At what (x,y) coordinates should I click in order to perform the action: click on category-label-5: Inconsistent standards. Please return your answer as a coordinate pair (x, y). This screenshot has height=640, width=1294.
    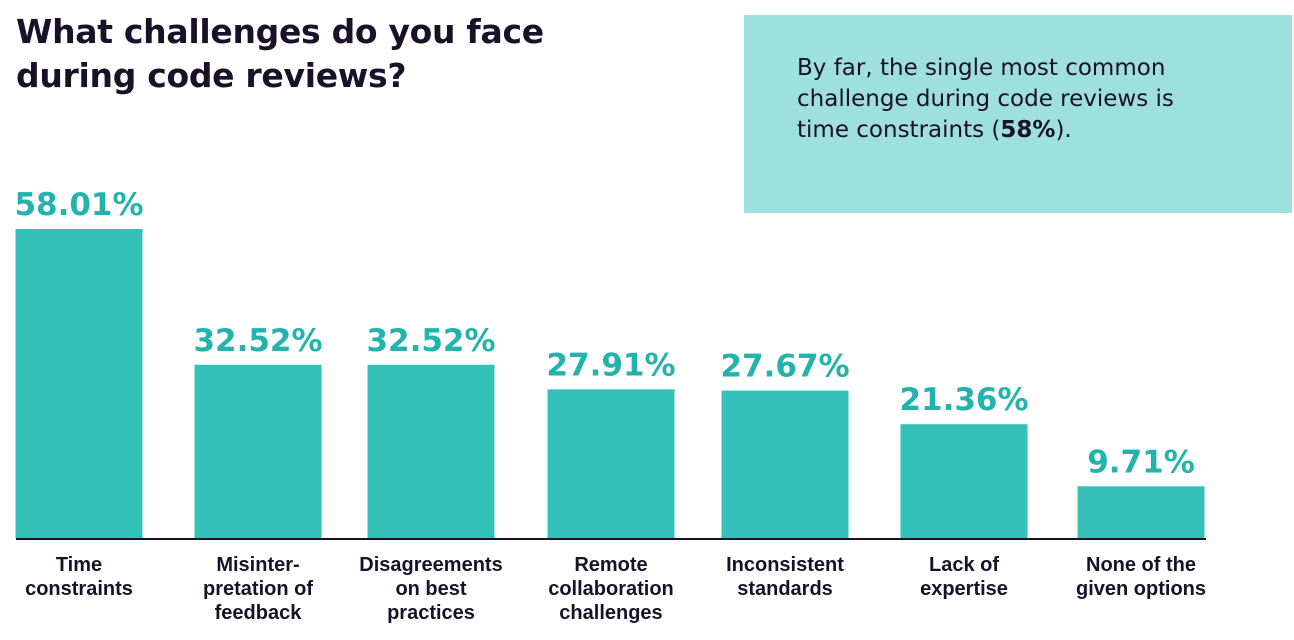
    Looking at the image, I should click on (785, 577).